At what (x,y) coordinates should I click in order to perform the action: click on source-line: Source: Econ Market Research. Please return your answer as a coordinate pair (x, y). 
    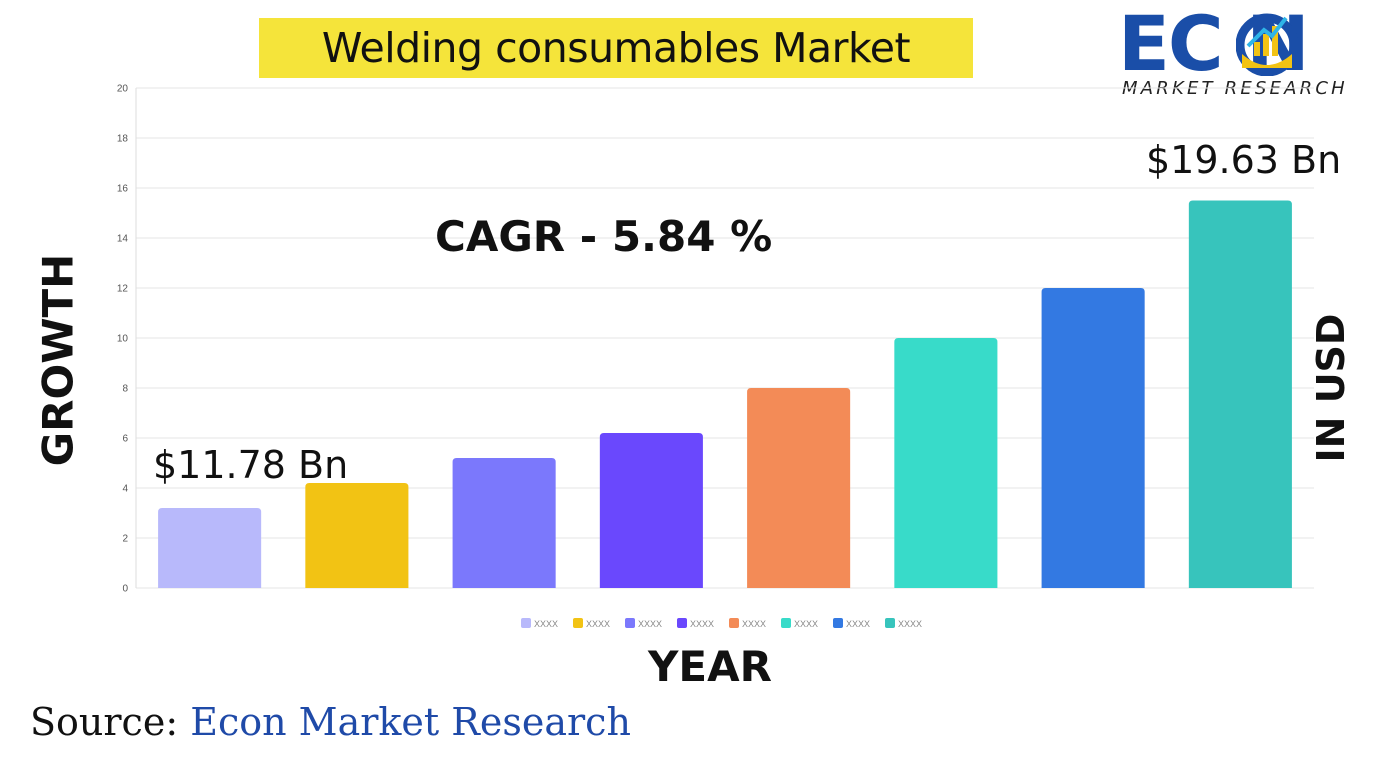
    Looking at the image, I should click on (330, 722).